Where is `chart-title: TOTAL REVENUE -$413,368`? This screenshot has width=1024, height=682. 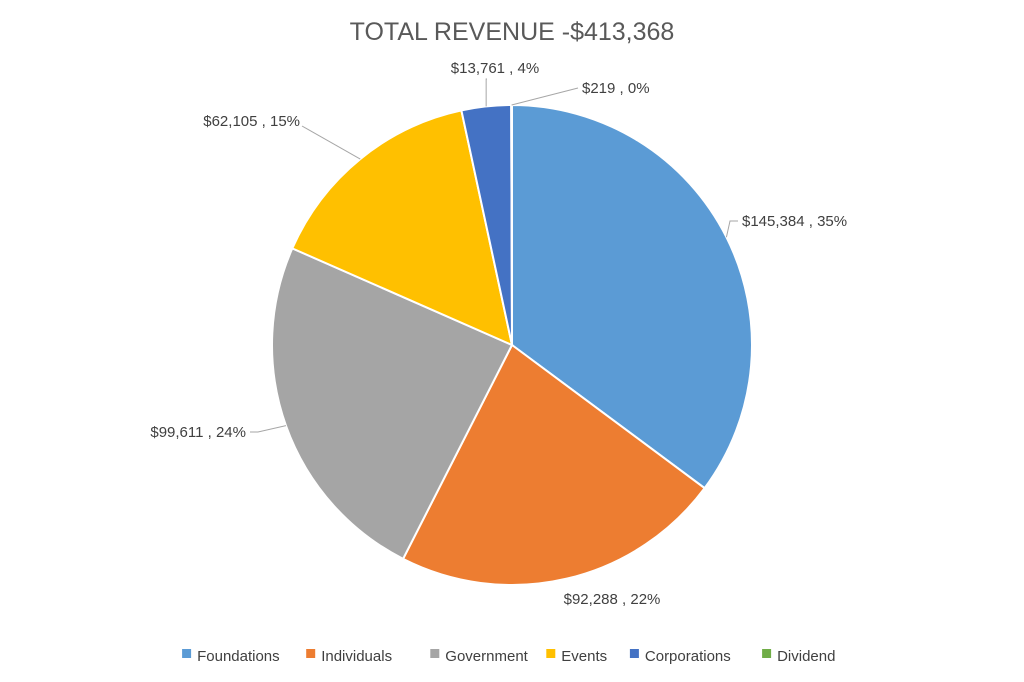 chart-title: TOTAL REVENUE -$413,368 is located at coordinates (512, 32).